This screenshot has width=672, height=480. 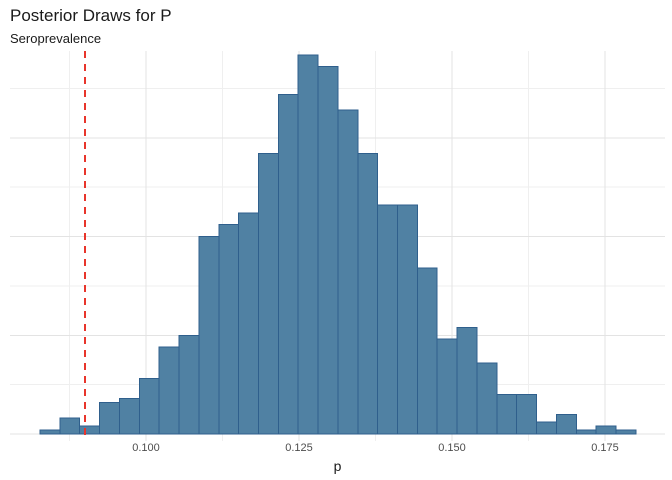 I want to click on x-tick-label: 0.125, so click(x=299, y=448).